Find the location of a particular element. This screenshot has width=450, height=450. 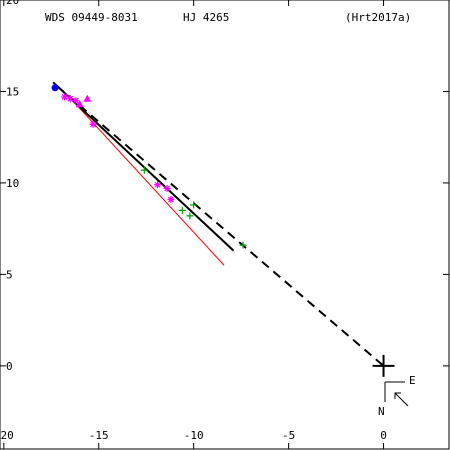

x-tick-label: -15 is located at coordinates (99, 435).